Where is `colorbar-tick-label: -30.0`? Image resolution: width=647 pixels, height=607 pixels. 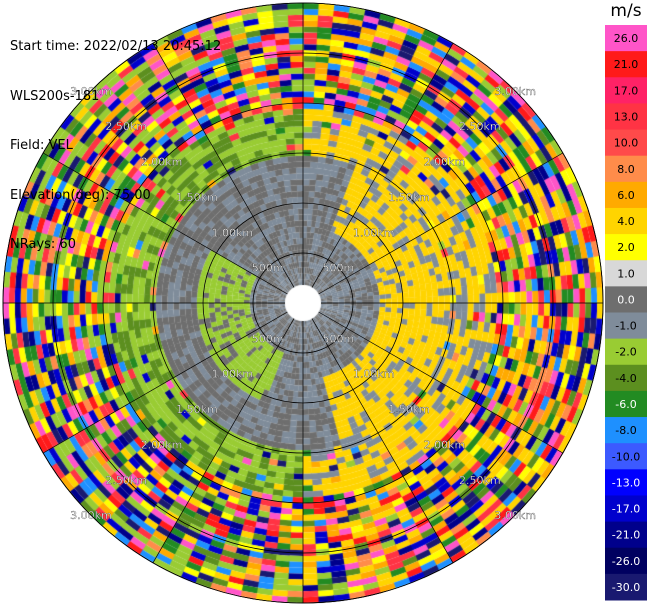 colorbar-tick-label: -30.0 is located at coordinates (626, 587).